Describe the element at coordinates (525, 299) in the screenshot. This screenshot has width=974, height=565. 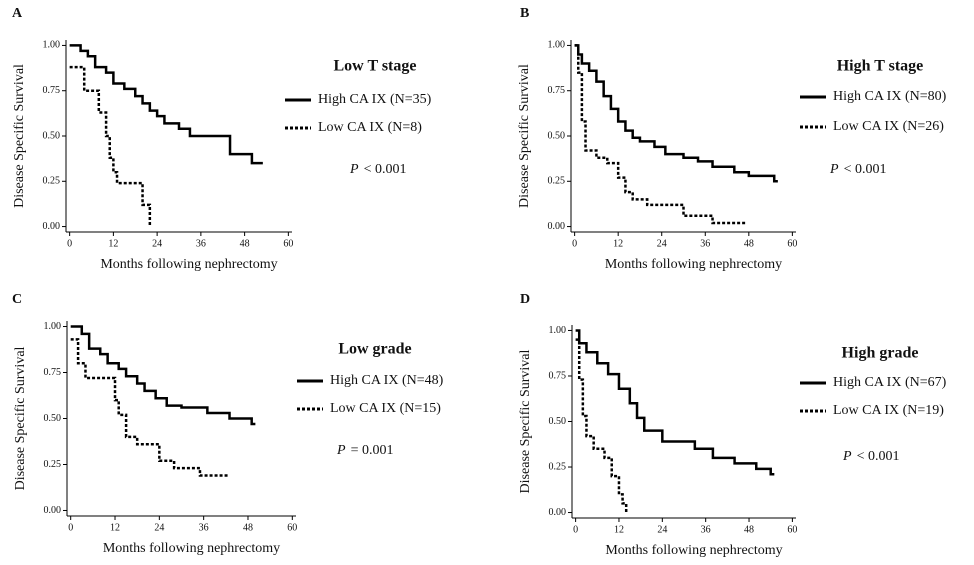
I see `panel-label: D` at that location.